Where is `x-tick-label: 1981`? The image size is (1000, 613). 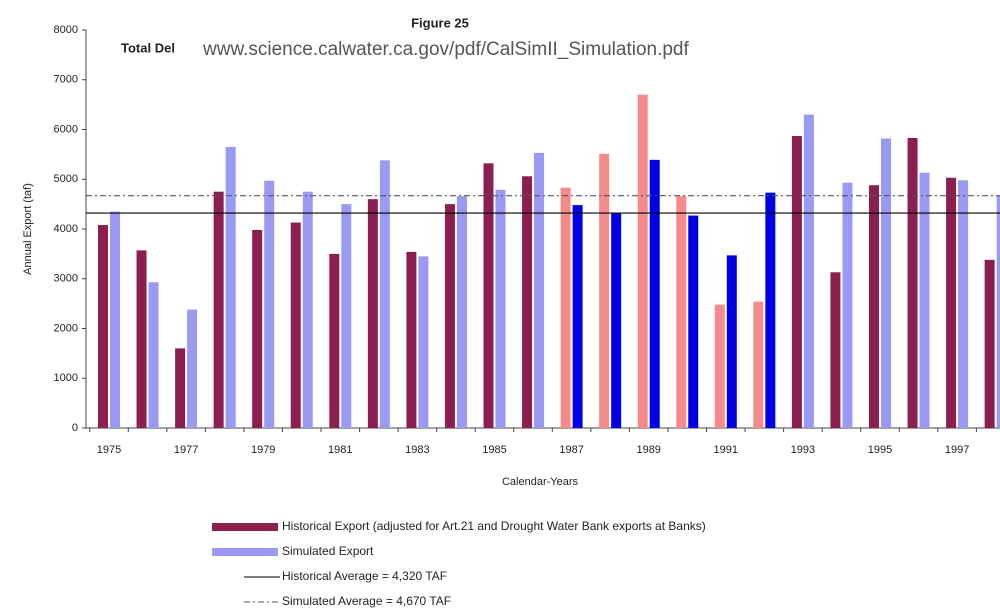
x-tick-label: 1981 is located at coordinates (340, 450).